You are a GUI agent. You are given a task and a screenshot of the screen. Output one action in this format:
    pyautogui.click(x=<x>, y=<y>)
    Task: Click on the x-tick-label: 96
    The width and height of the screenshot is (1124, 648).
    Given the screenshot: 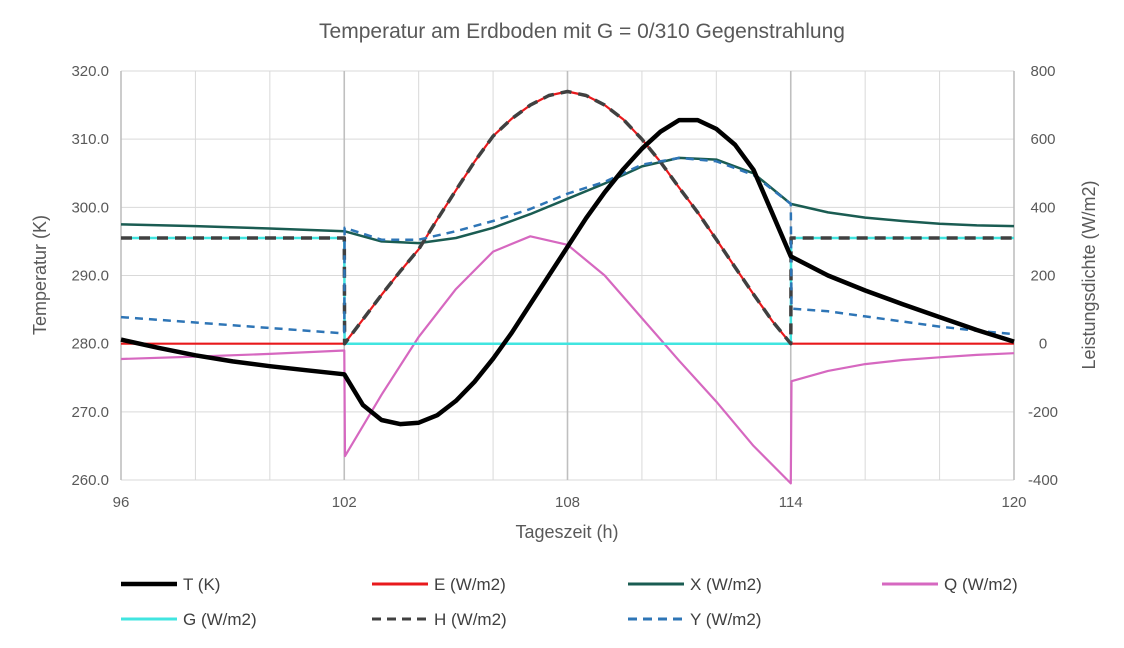 What is the action you would take?
    pyautogui.click(x=121, y=502)
    